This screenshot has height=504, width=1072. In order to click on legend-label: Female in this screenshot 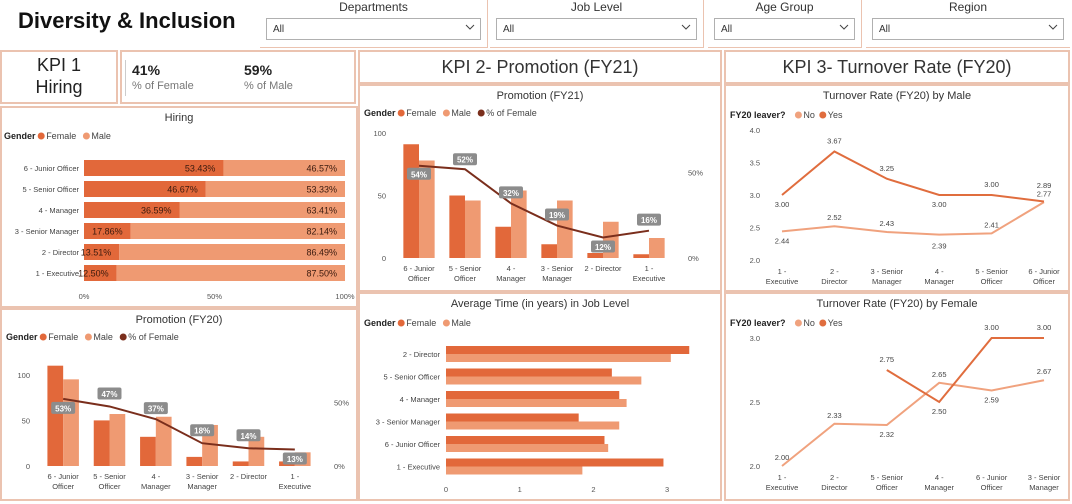, I will do `click(61, 136)`.